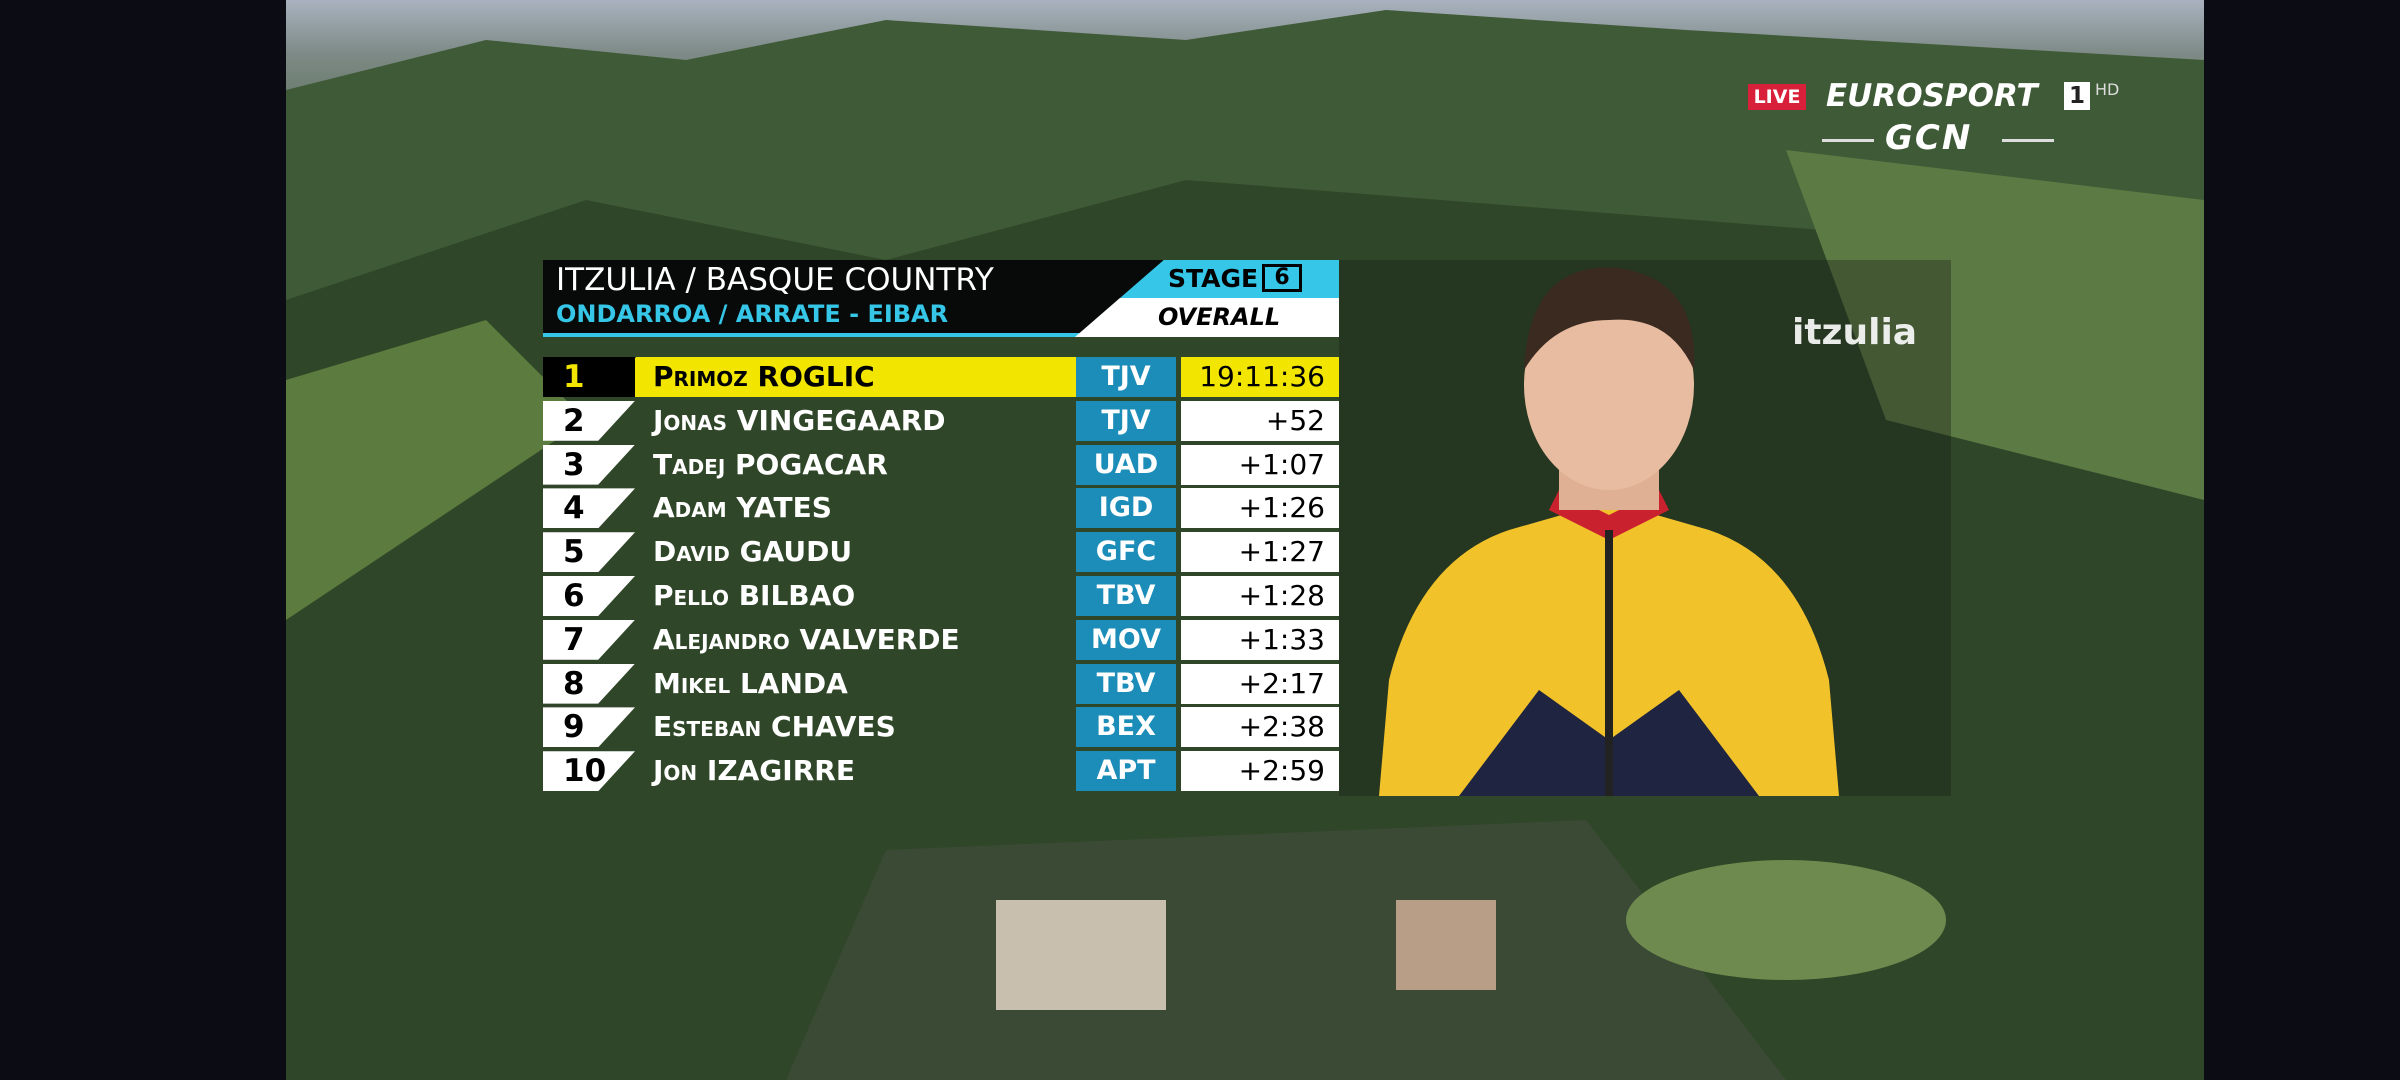 Image resolution: width=2400 pixels, height=1080 pixels. Describe the element at coordinates (1929, 138) in the screenshot. I see `partner-logo: GCN` at that location.